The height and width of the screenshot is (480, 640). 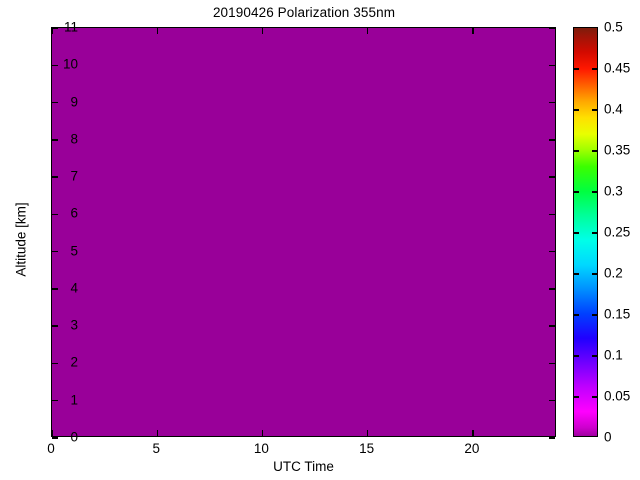 I want to click on x-tick-label: 20, so click(x=472, y=448).